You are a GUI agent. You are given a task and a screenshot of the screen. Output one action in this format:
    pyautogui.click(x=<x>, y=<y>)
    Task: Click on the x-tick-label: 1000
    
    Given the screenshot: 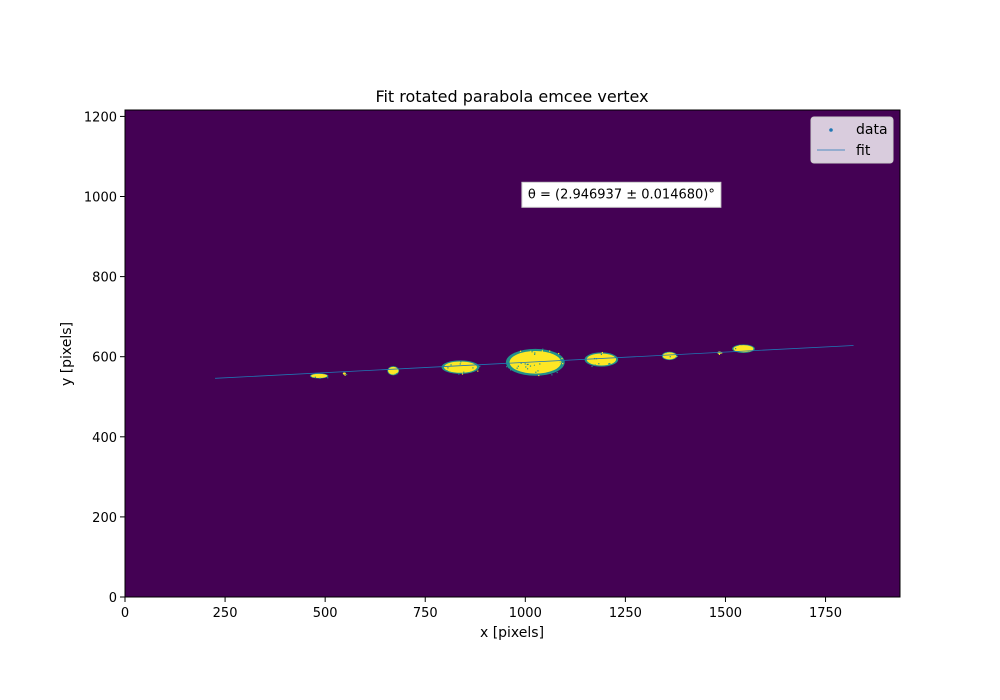 What is the action you would take?
    pyautogui.click(x=525, y=613)
    